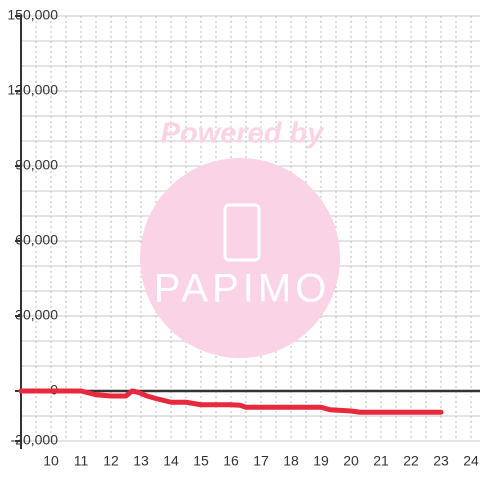 Image resolution: width=480 pixels, height=480 pixels. Describe the element at coordinates (111, 461) in the screenshot. I see `x-tick-label: 12` at that location.